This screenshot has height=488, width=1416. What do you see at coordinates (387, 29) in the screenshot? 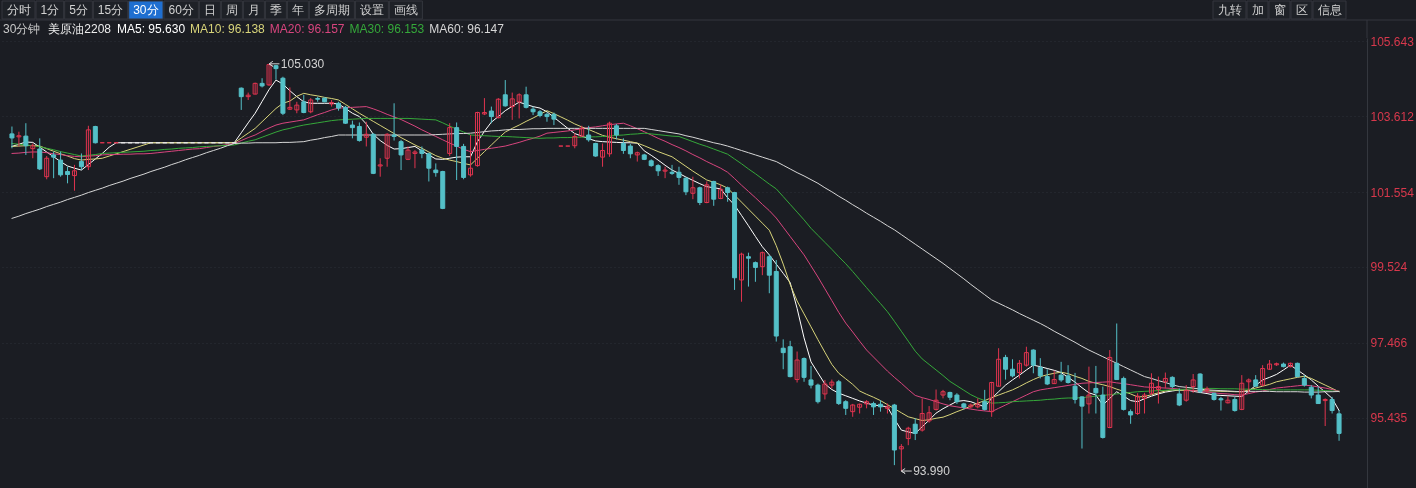
I see `text: MA30: 96.153` at bounding box center [387, 29].